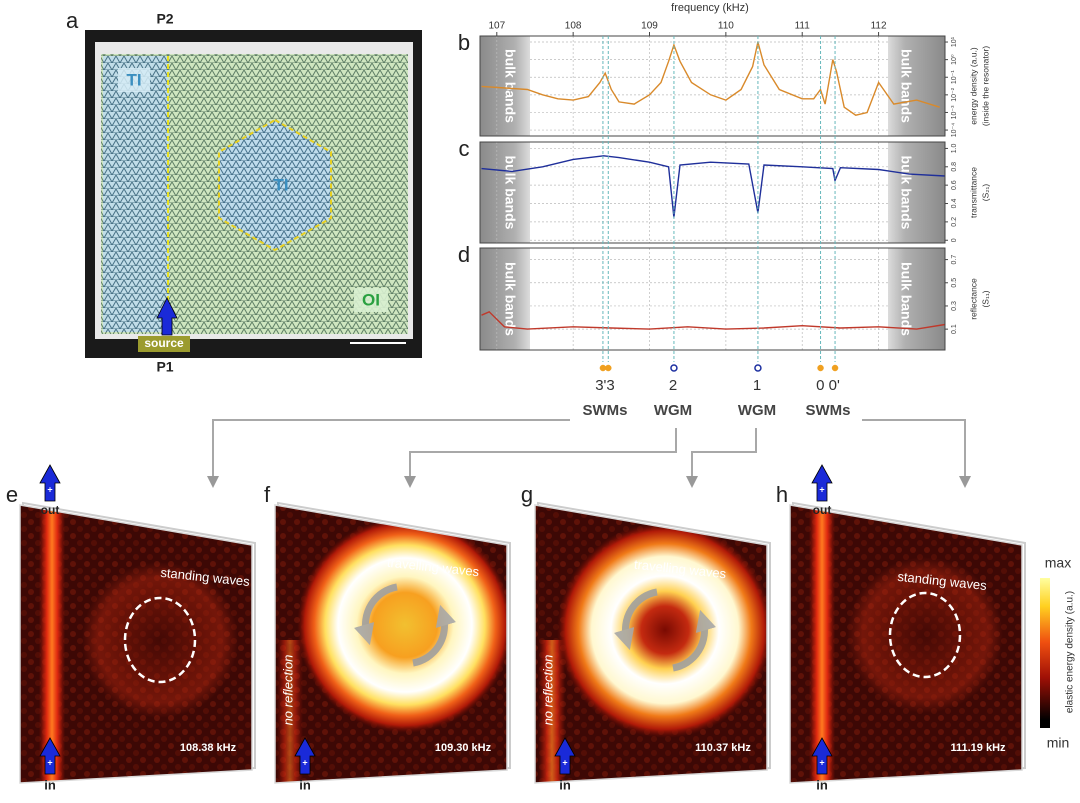 The width and height of the screenshot is (1080, 803). I want to click on y-tick-label: 0, so click(954, 240).